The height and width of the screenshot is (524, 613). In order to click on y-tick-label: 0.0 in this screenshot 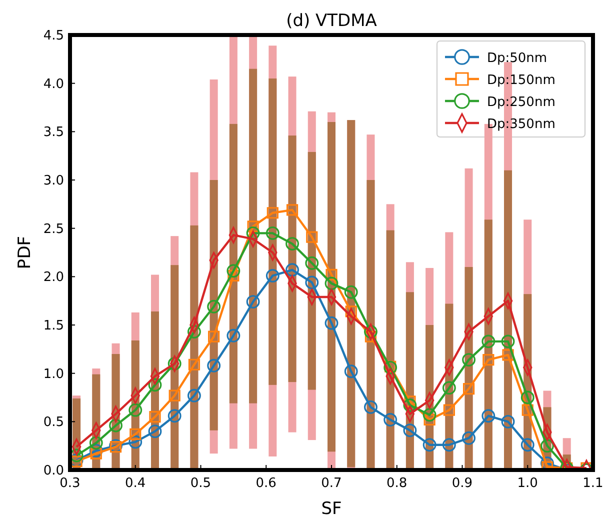, I will do `click(53, 471)`.